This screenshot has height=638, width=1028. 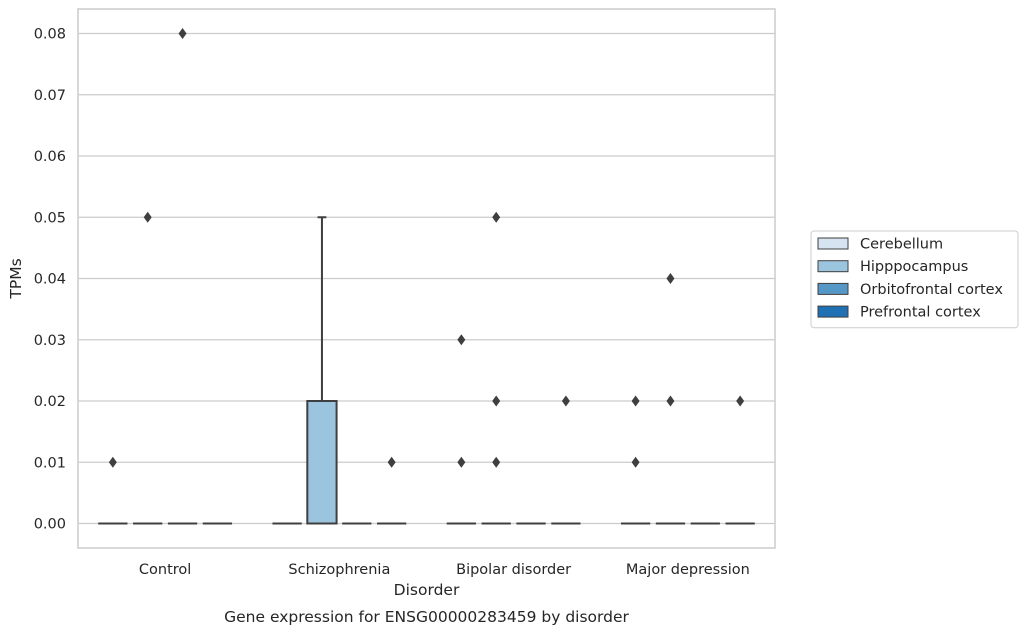 What do you see at coordinates (50, 463) in the screenshot?
I see `y-tick-label: 0.01` at bounding box center [50, 463].